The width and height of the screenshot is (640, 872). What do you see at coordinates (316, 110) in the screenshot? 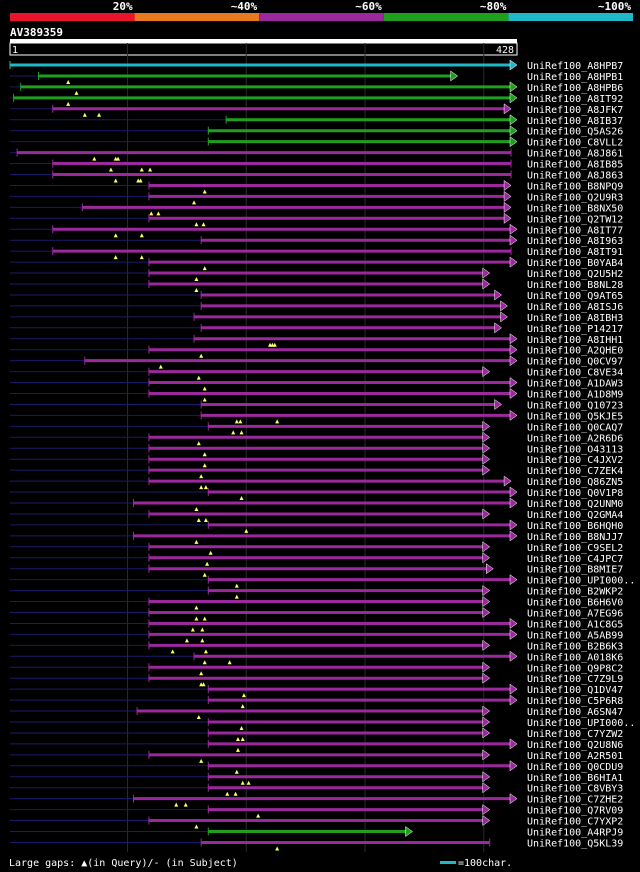
I see `hit-row: UniRef100_A8JFK7` at bounding box center [316, 110].